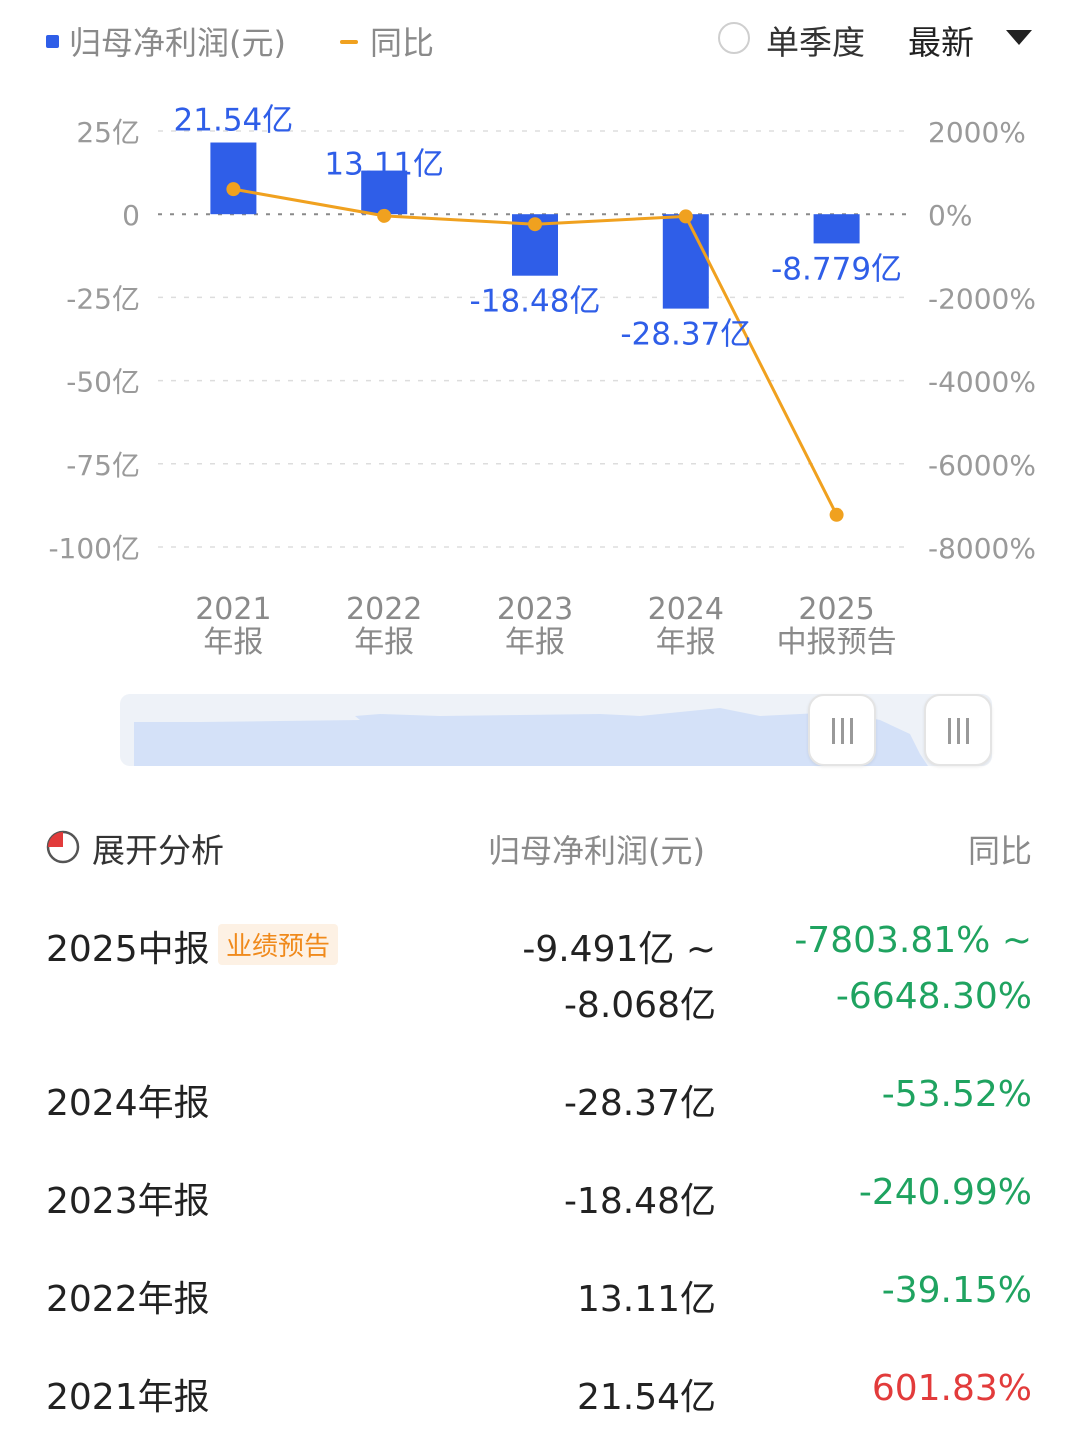  I want to click on table-row: 2024年报 -28.37亿 -53.52%, so click(538, 1099).